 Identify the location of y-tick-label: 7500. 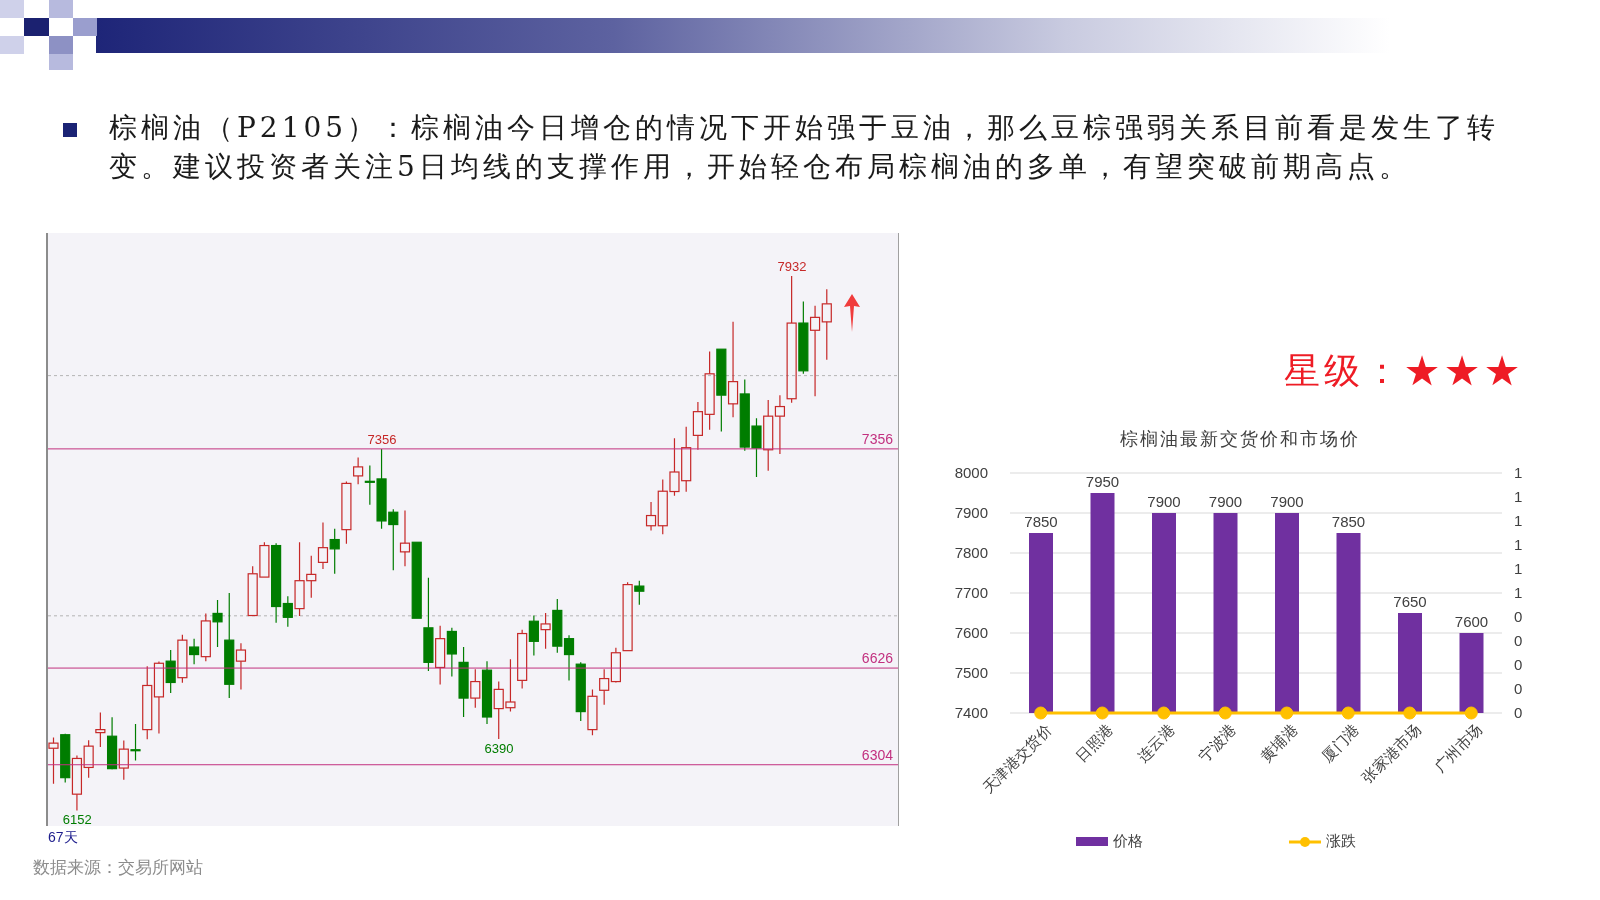
(971, 673).